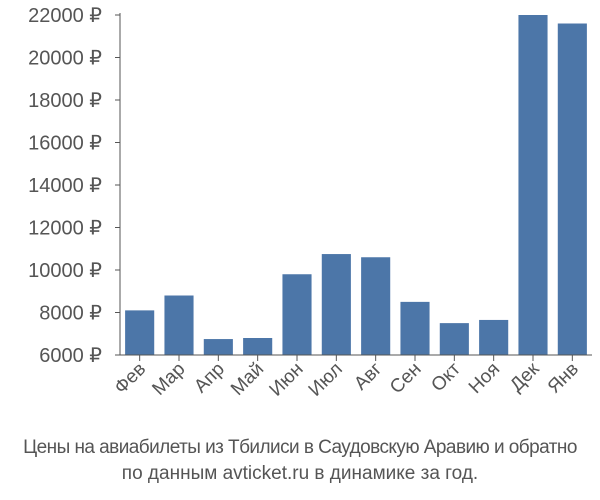 This screenshot has width=600, height=500. What do you see at coordinates (65, 144) in the screenshot?
I see `y-tick-label: 16000 ₽` at bounding box center [65, 144].